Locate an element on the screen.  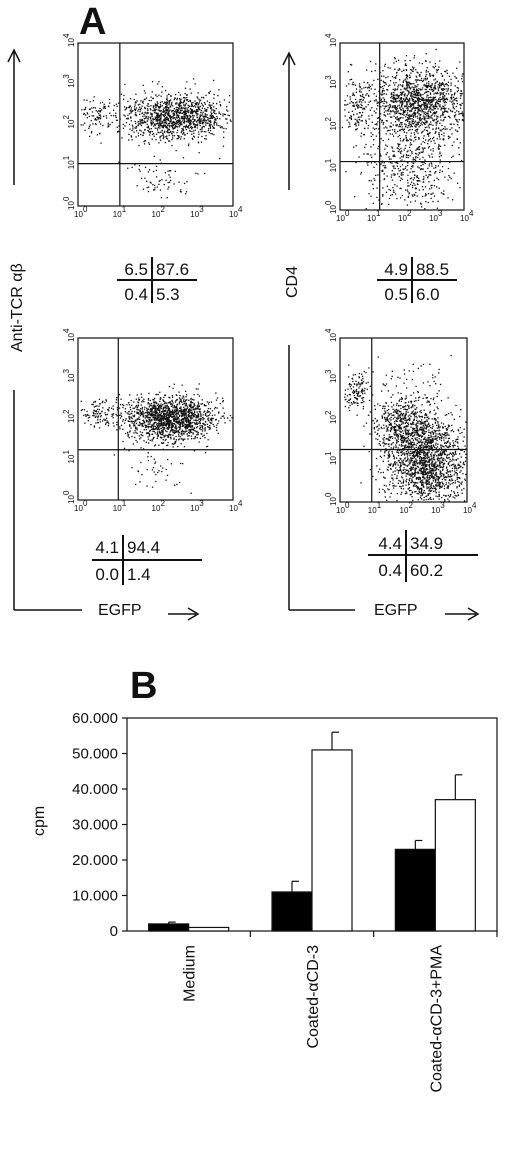
left-x-label: EGFP is located at coordinates (120, 610).